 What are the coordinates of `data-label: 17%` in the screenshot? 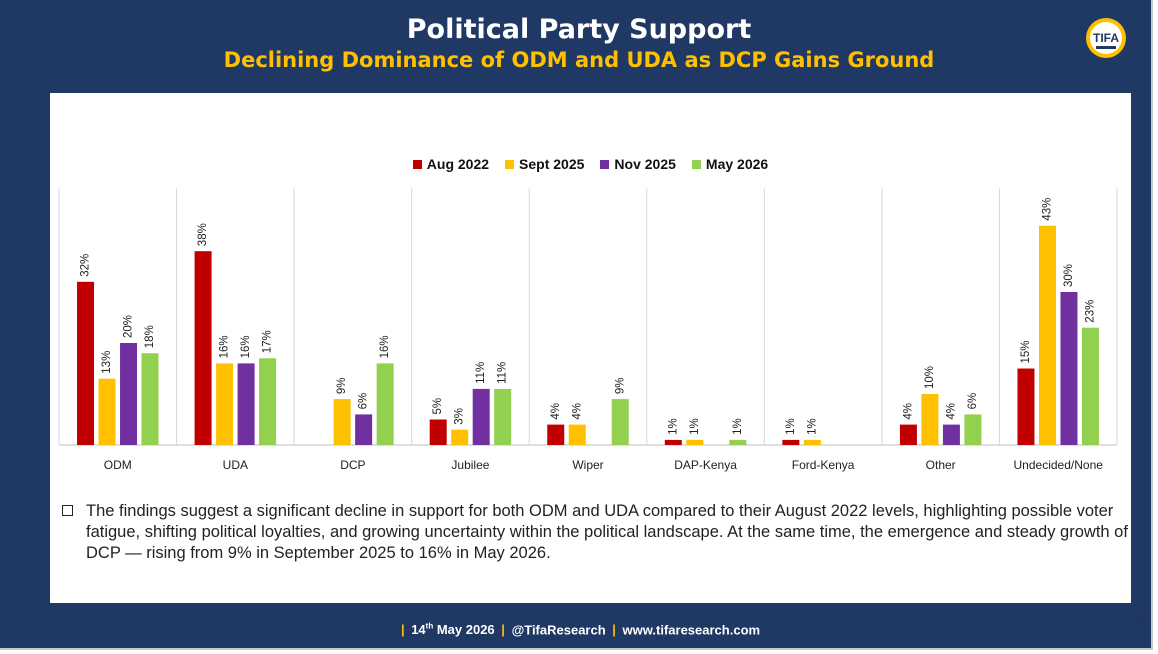 It's located at (268, 341).